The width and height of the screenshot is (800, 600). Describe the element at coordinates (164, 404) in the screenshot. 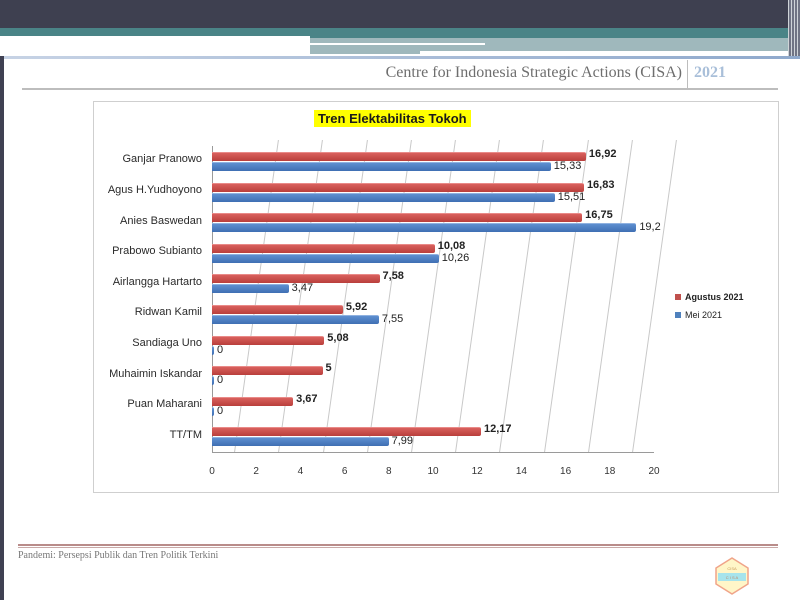

I see `category-label: Puan Maharani` at that location.